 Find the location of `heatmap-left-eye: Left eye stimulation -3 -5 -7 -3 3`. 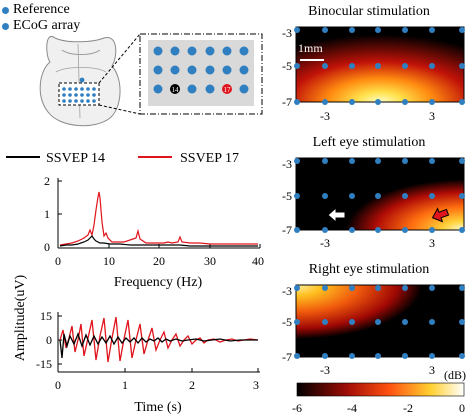

heatmap-left-eye: Left eye stimulation -3 -5 -7 -3 3 is located at coordinates (373, 192).